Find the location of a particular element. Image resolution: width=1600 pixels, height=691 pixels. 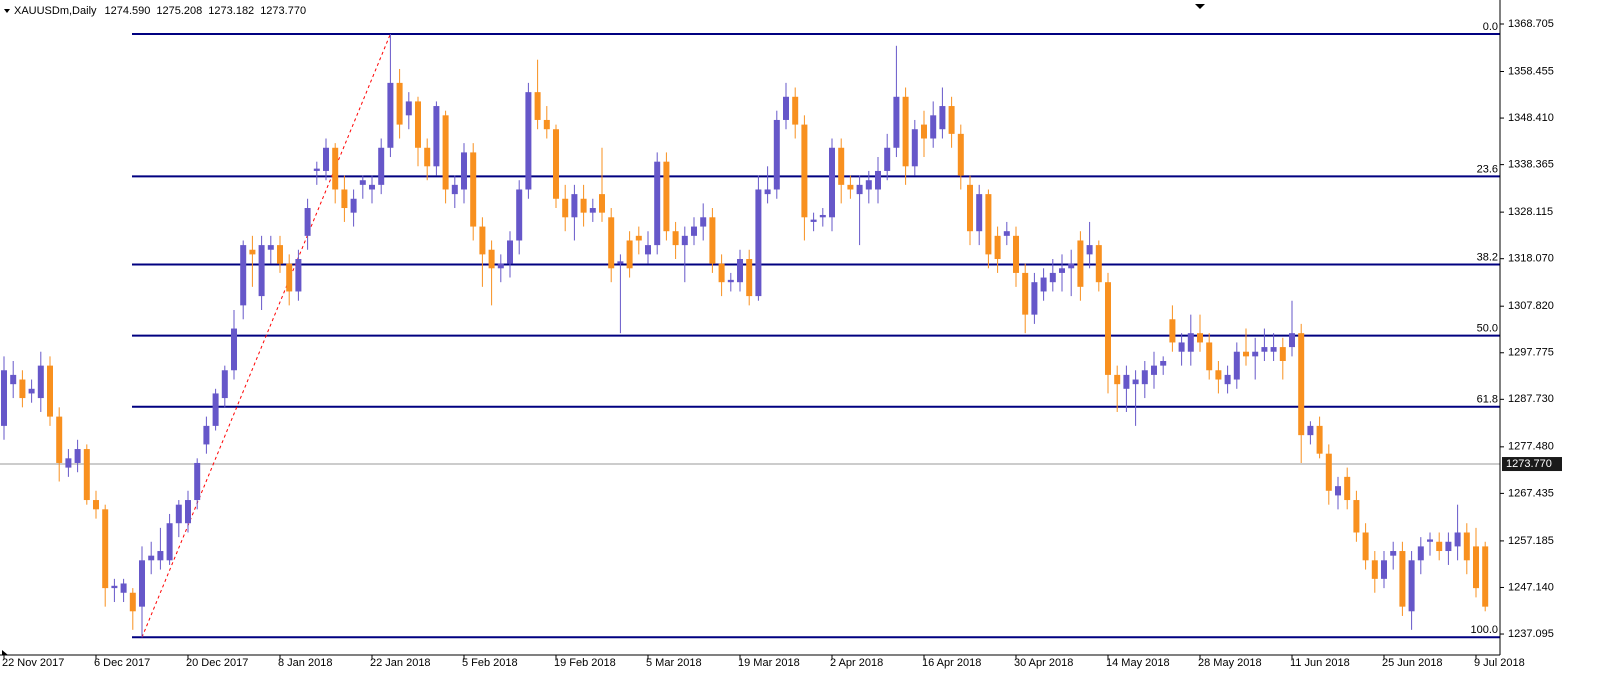

quote-value: 1273.770 is located at coordinates (283, 11).